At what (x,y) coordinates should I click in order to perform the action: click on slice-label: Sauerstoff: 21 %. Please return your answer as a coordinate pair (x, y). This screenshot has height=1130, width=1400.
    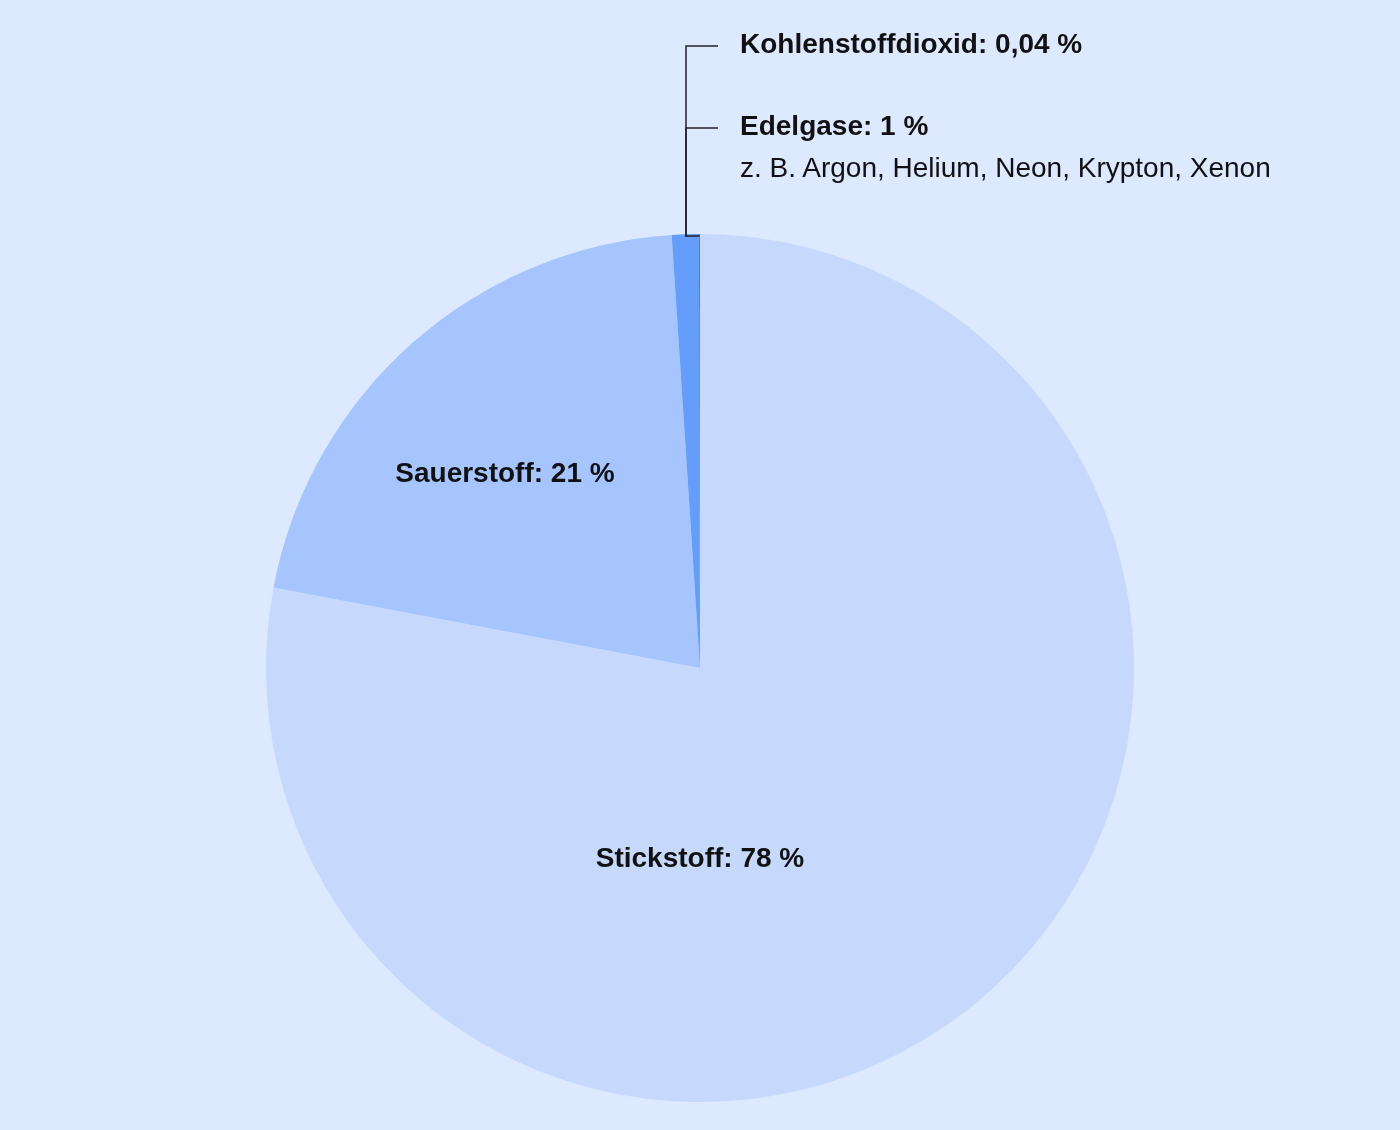
    Looking at the image, I should click on (505, 473).